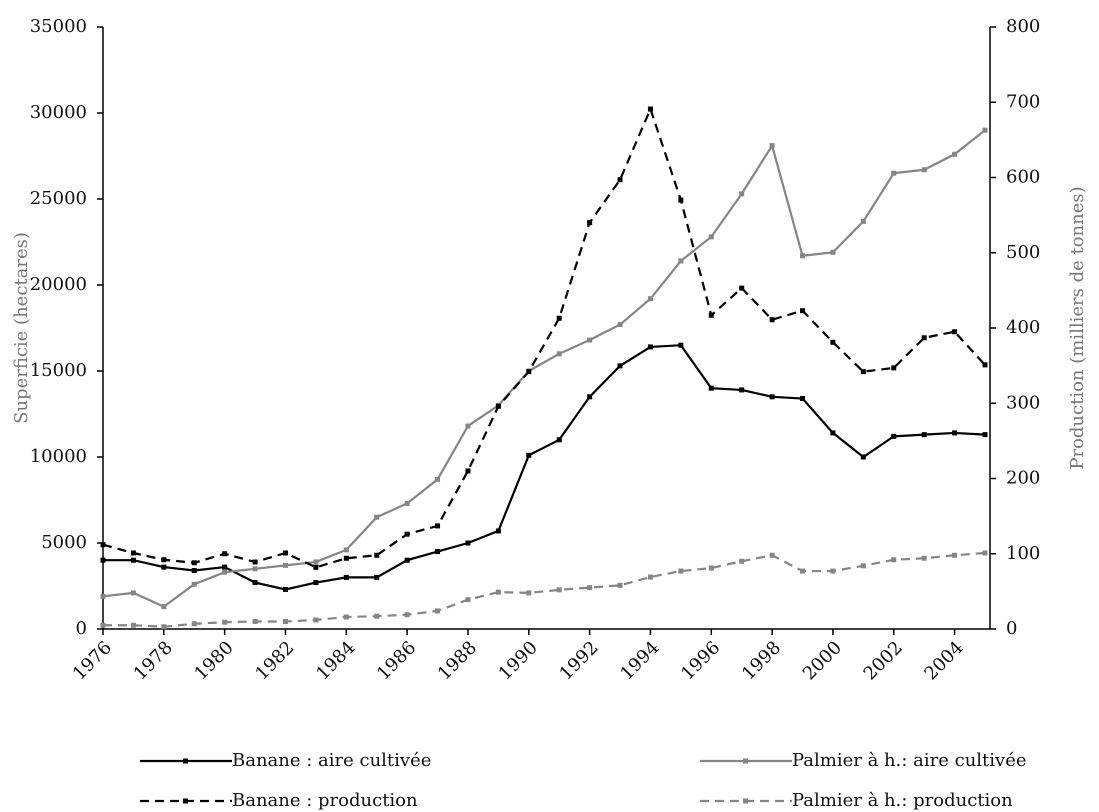 The image size is (1099, 812). Describe the element at coordinates (761, 660) in the screenshot. I see `x-tick-label: 1998` at that location.